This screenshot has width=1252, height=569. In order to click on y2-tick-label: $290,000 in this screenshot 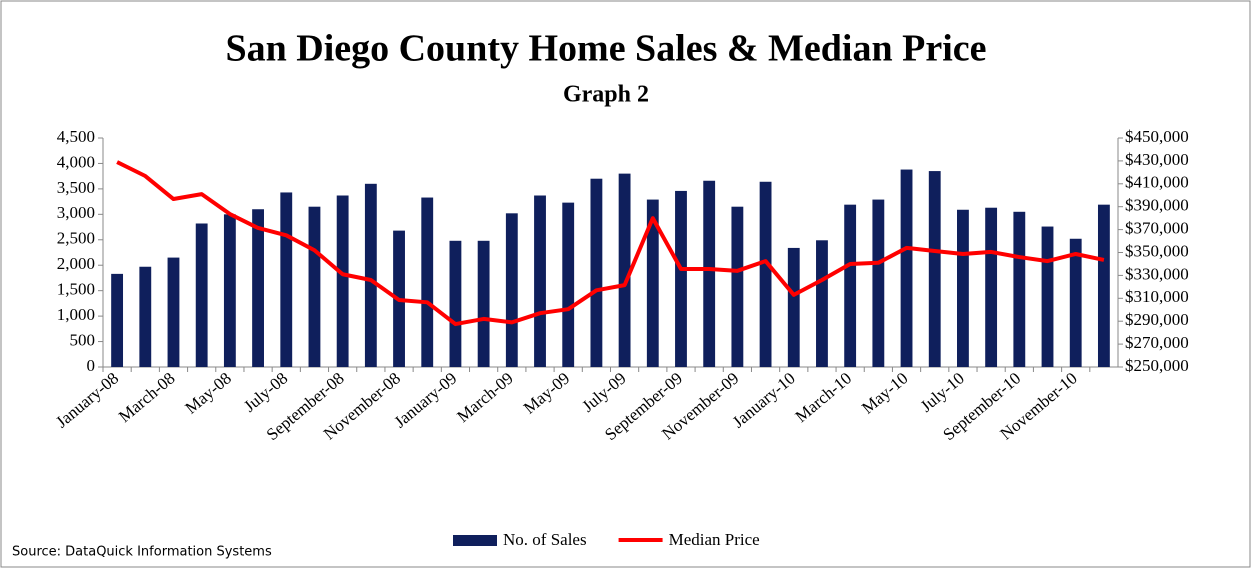, I will do `click(1157, 319)`.